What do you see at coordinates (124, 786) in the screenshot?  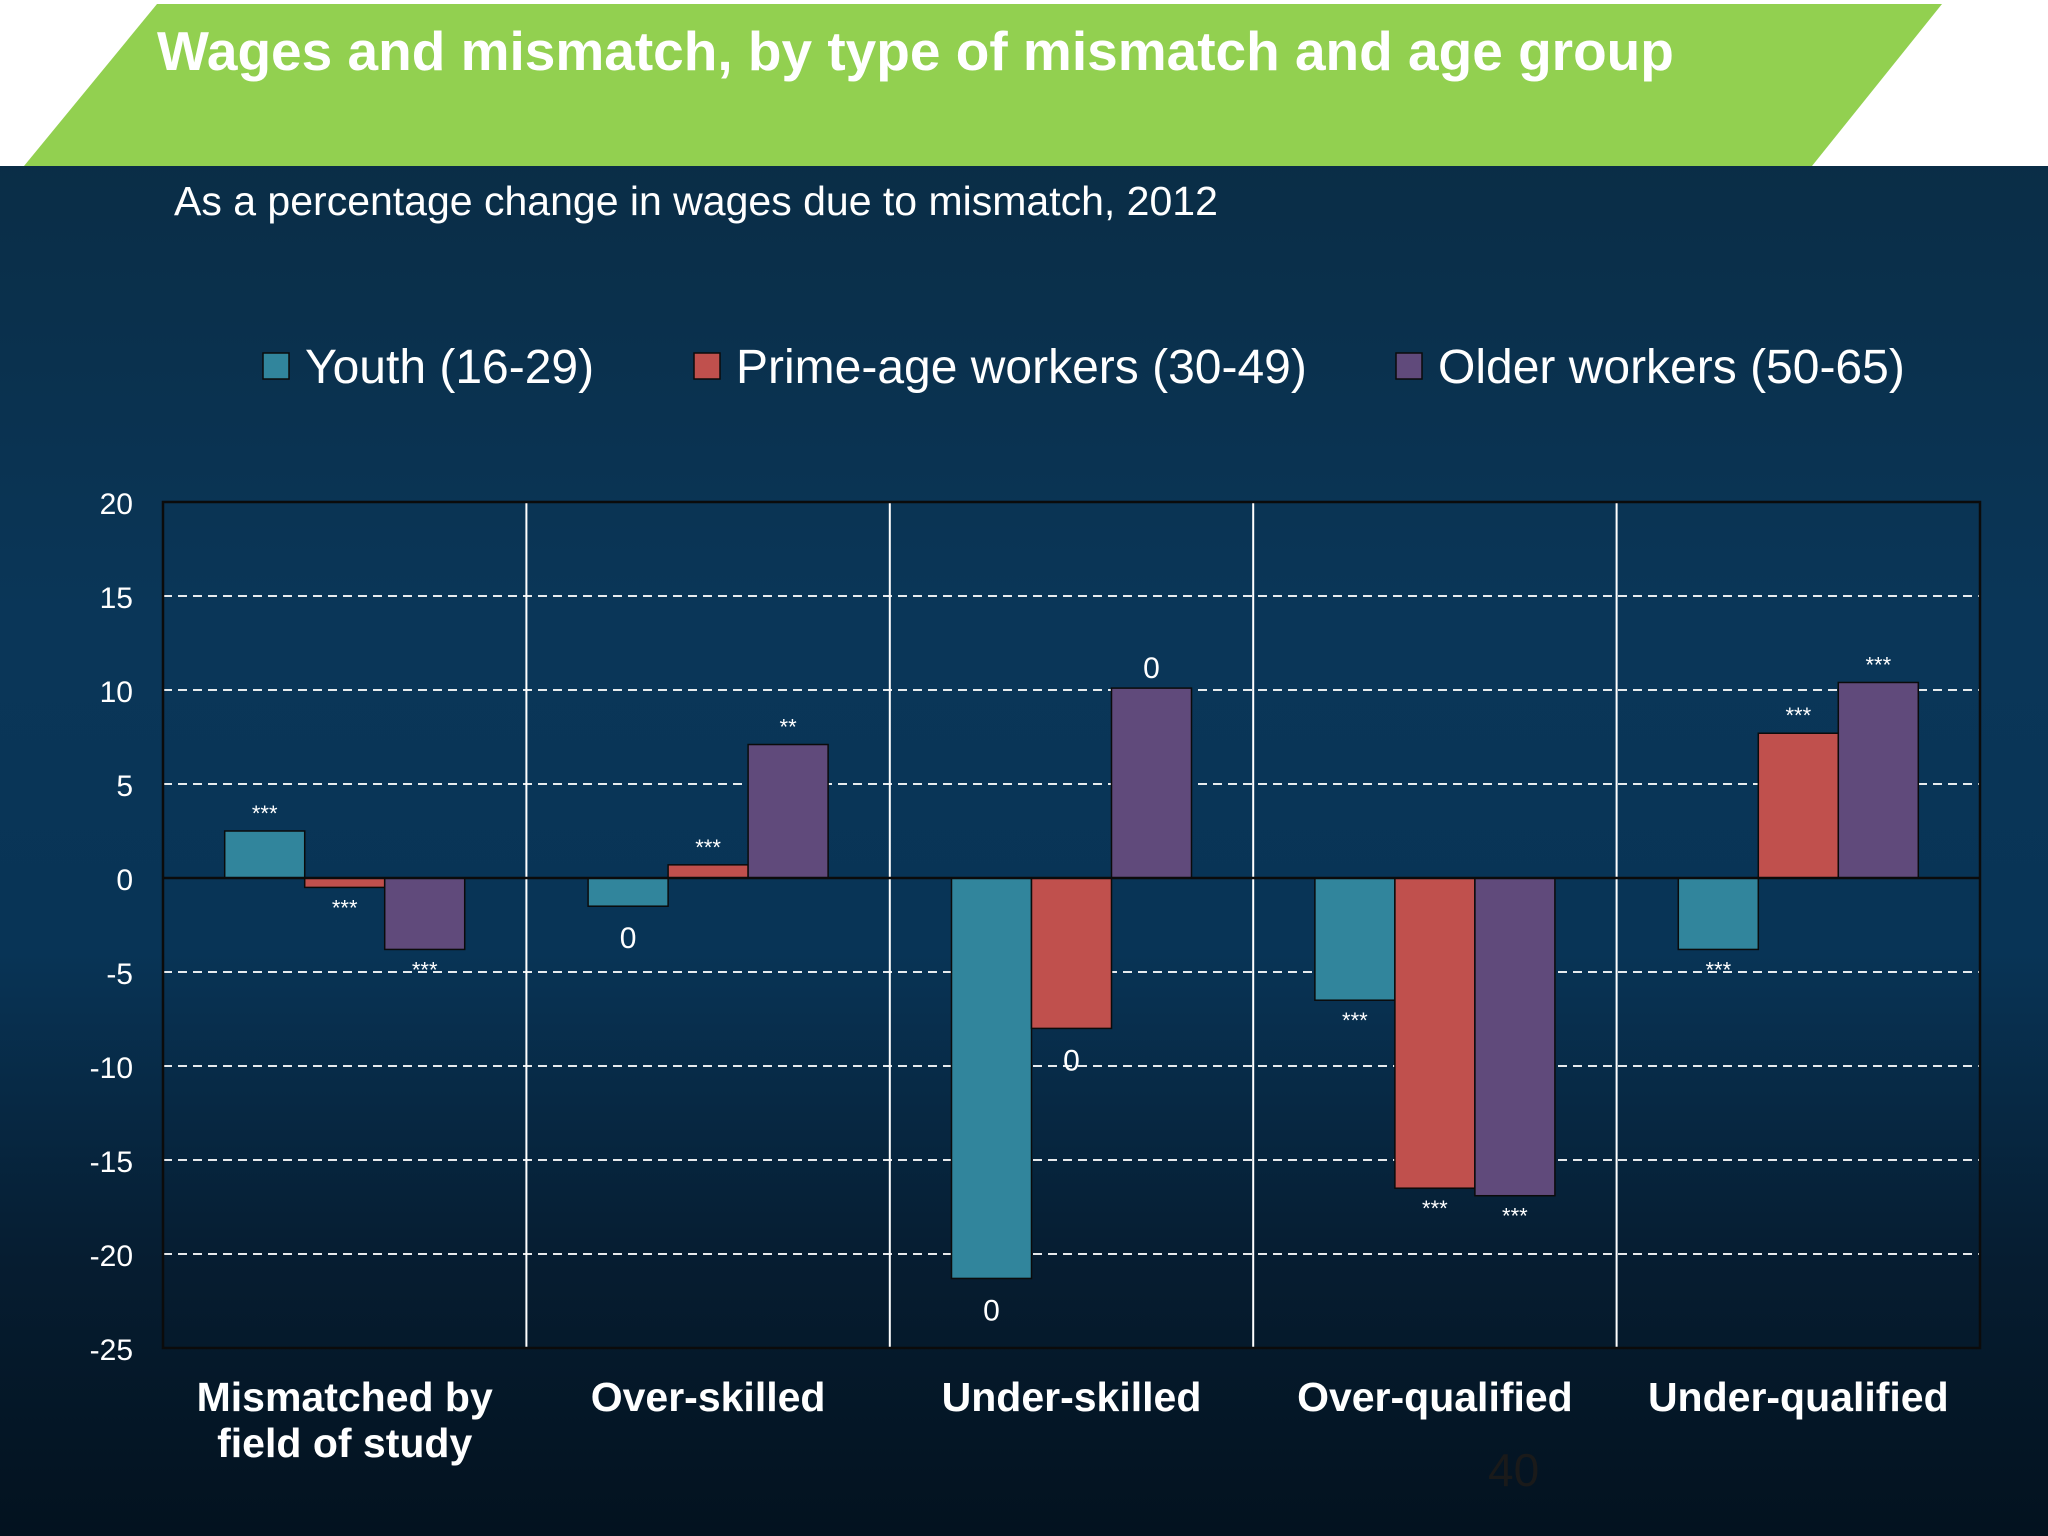 I see `y-tick-label: 5` at bounding box center [124, 786].